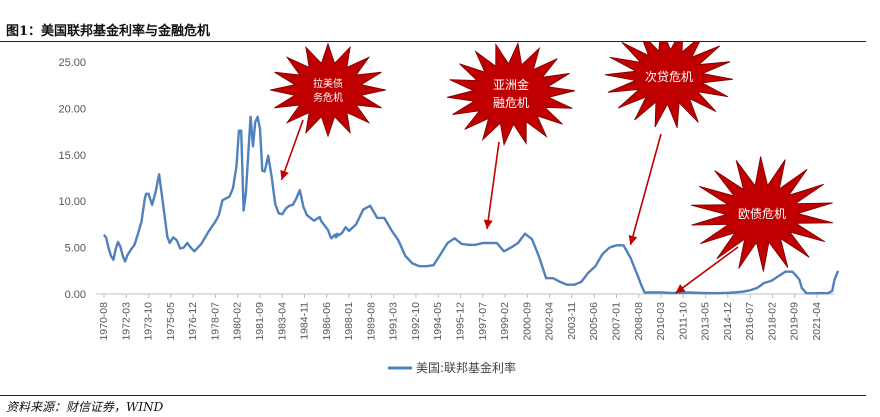 This screenshot has height=417, width=880. What do you see at coordinates (772, 321) in the screenshot?
I see `x-tick-label: 2018-02` at bounding box center [772, 321].